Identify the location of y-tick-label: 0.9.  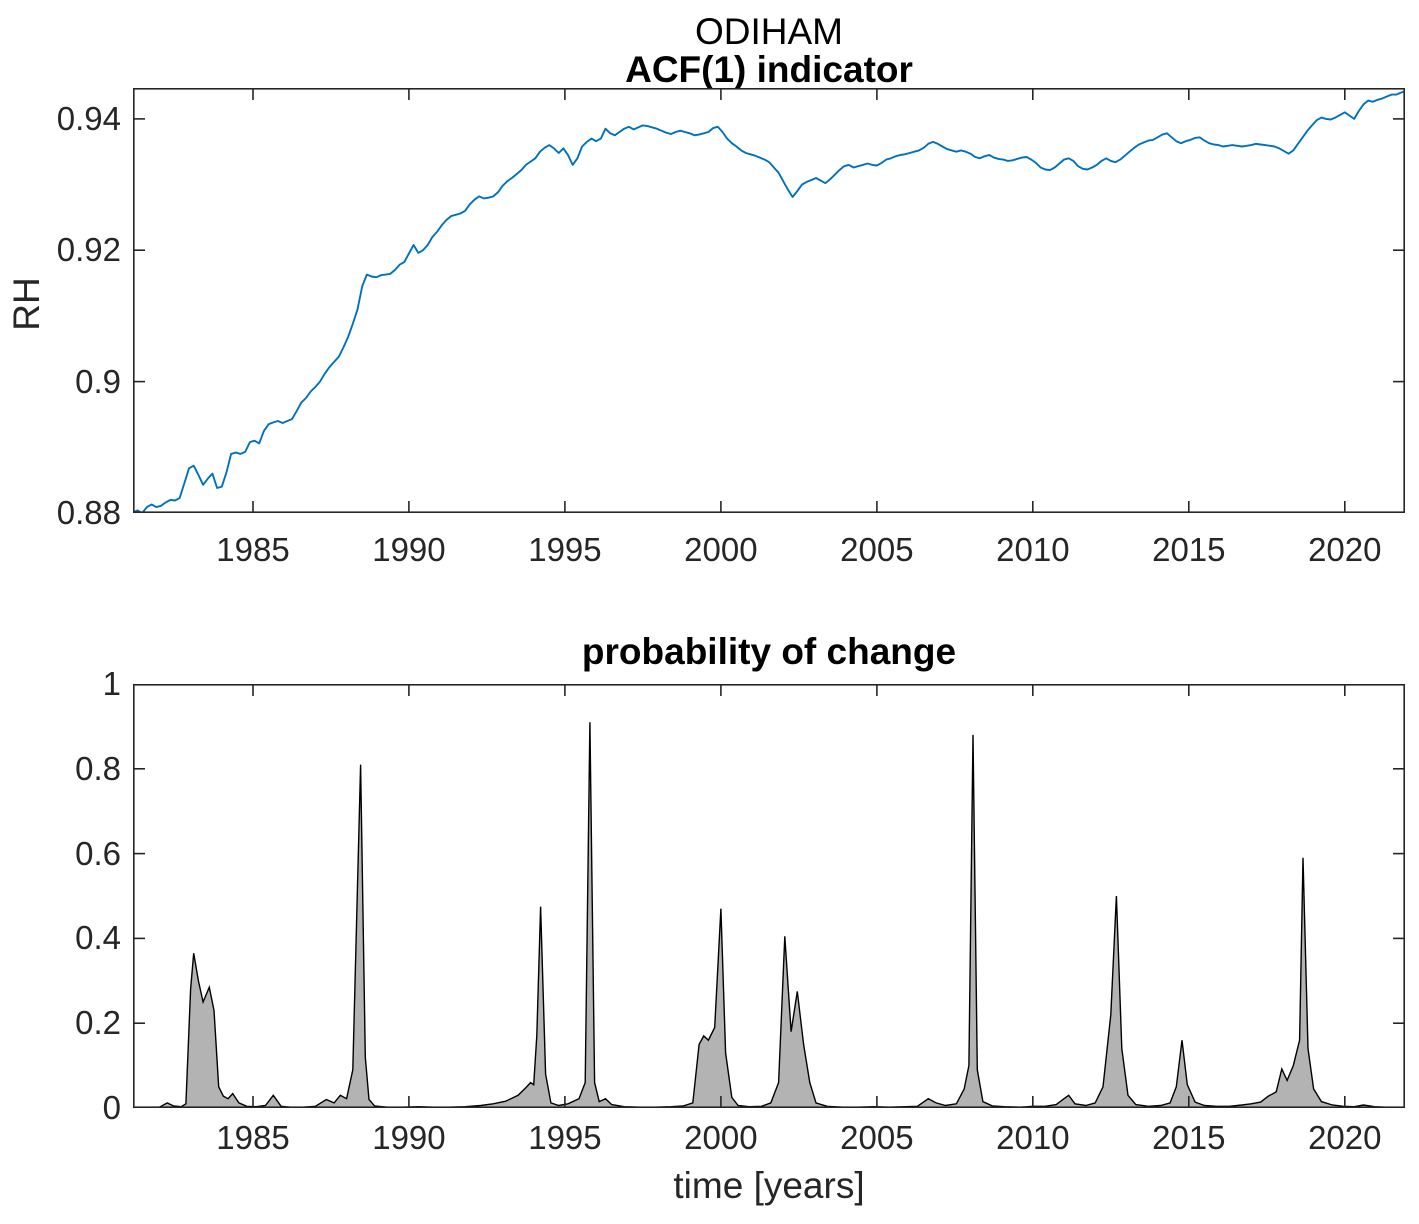
(98, 381).